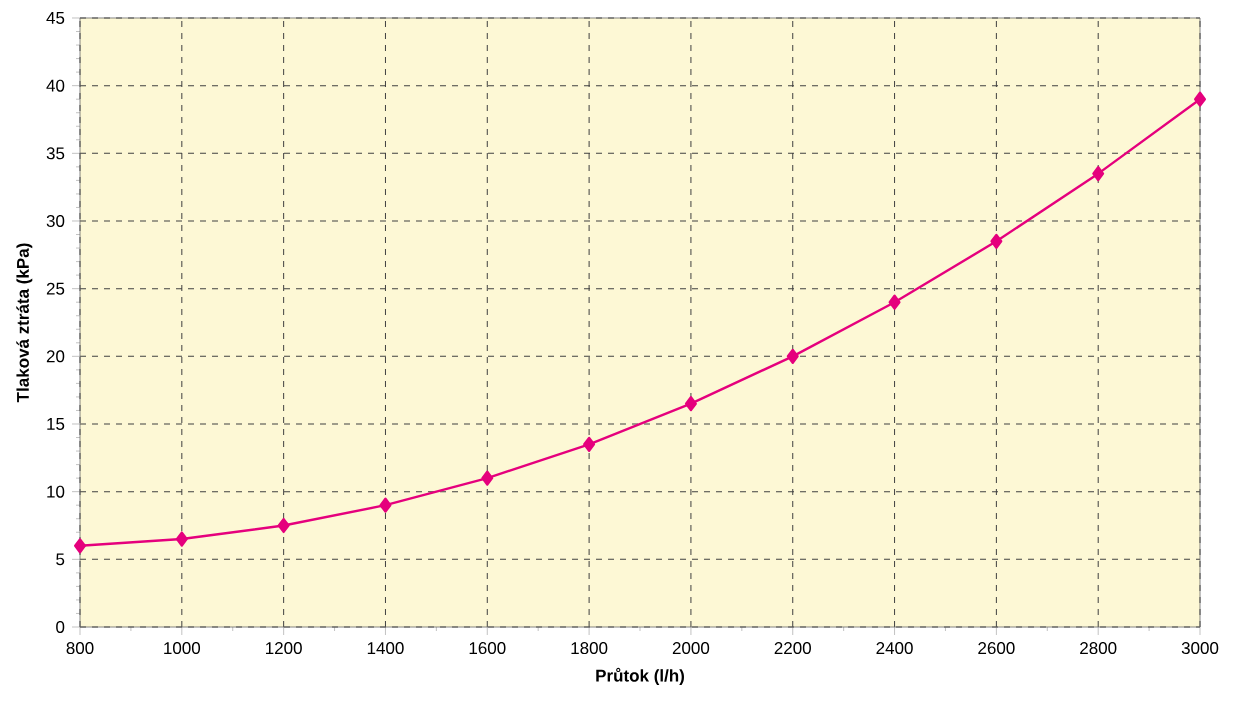 The width and height of the screenshot is (1234, 711). Describe the element at coordinates (1098, 648) in the screenshot. I see `x-tick-label: 2800` at that location.